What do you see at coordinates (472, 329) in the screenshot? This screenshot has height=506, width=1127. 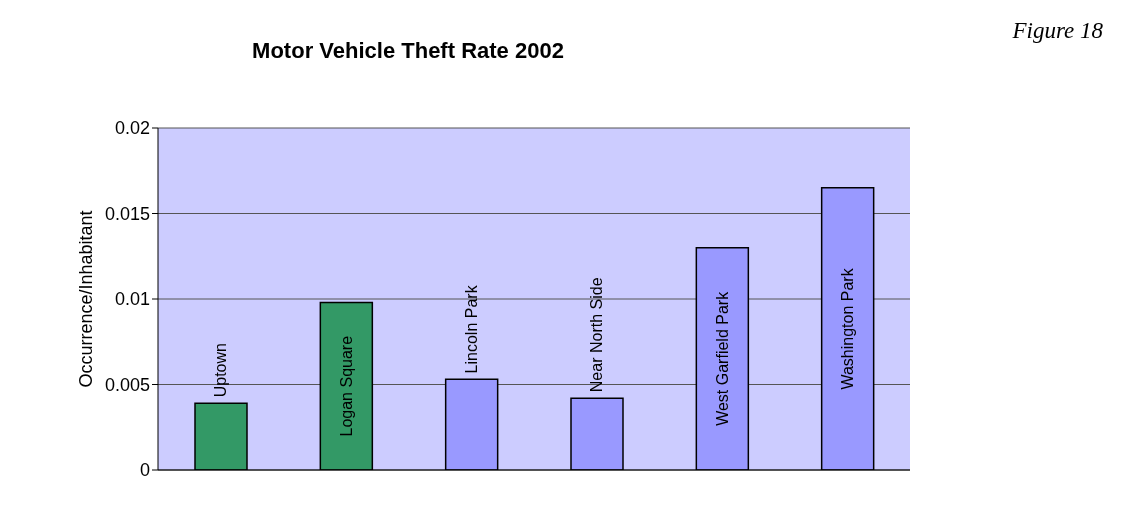 I see `x-tick-label: Lincoln Park` at bounding box center [472, 329].